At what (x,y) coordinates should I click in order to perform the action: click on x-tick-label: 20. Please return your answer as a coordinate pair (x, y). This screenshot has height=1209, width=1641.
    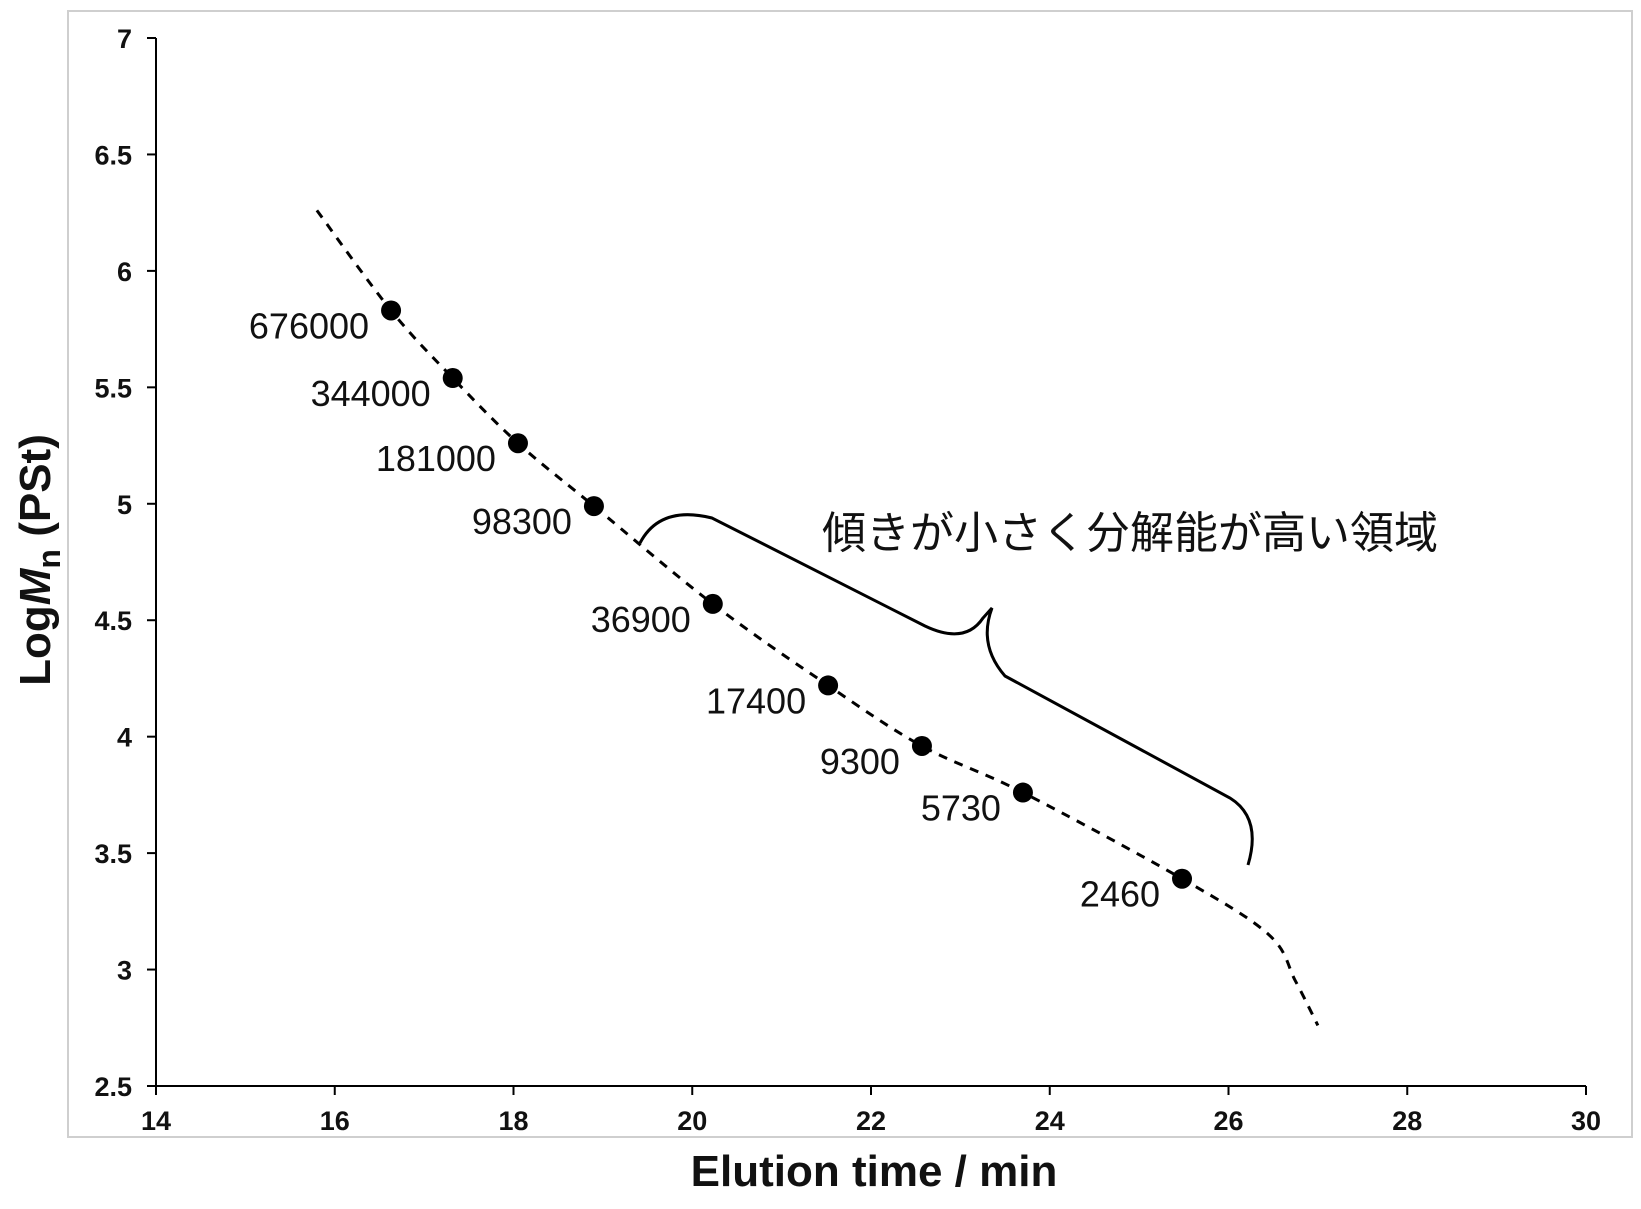
    Looking at the image, I should click on (692, 1121).